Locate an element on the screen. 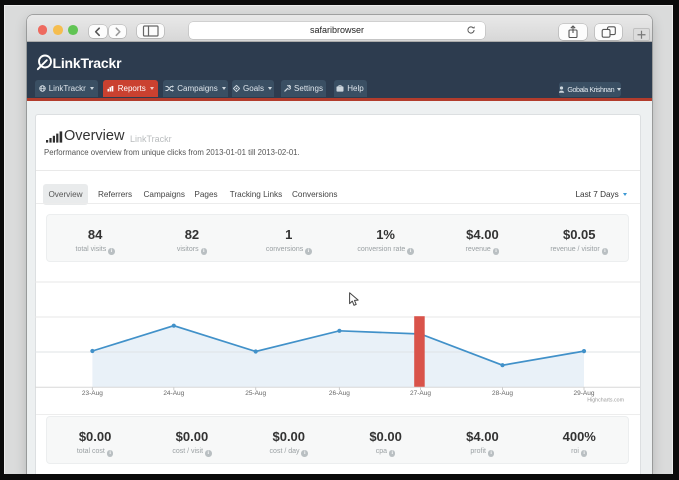 The width and height of the screenshot is (679, 480). svg-text: 23-Aug is located at coordinates (92, 393).